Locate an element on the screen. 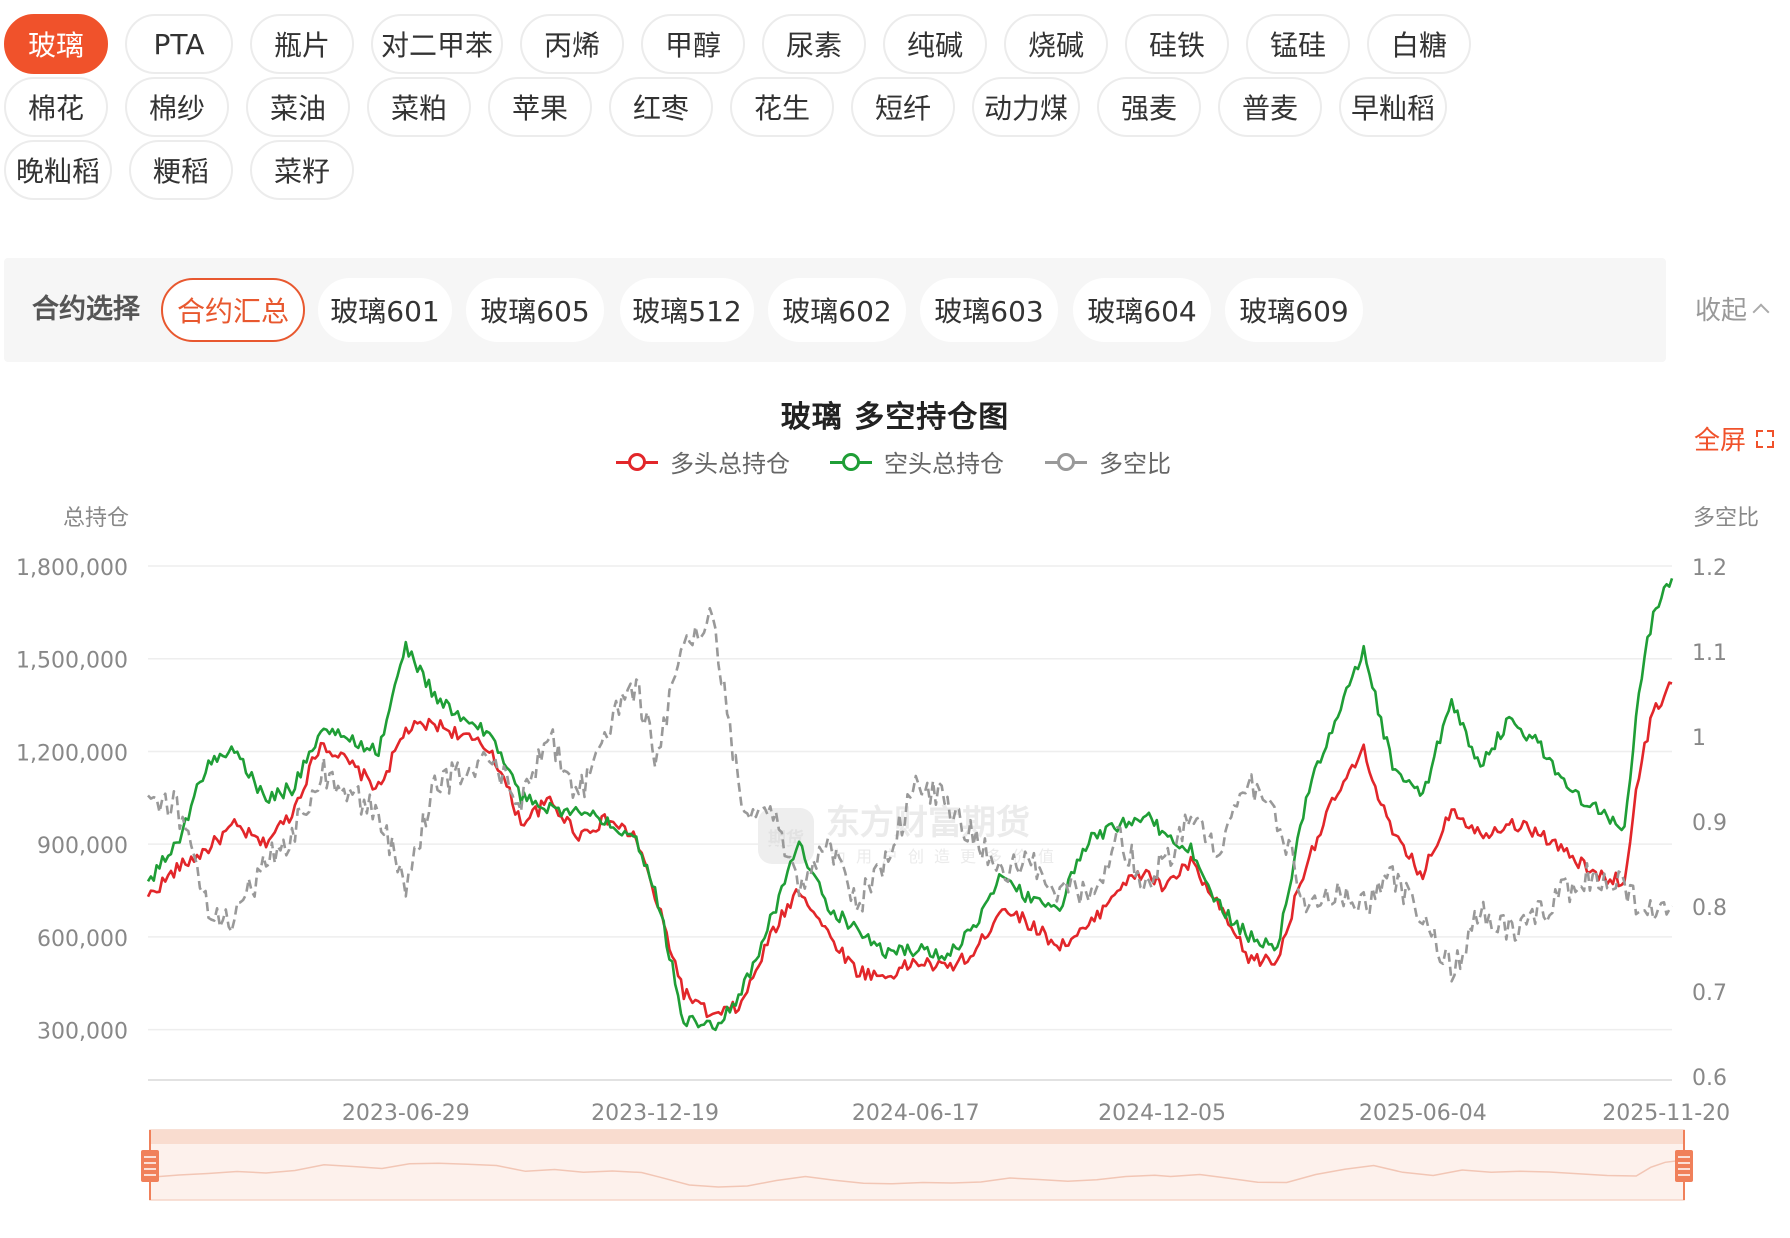 This screenshot has width=1790, height=1238. x-tick-label: 2025-06-04 is located at coordinates (1423, 1113).